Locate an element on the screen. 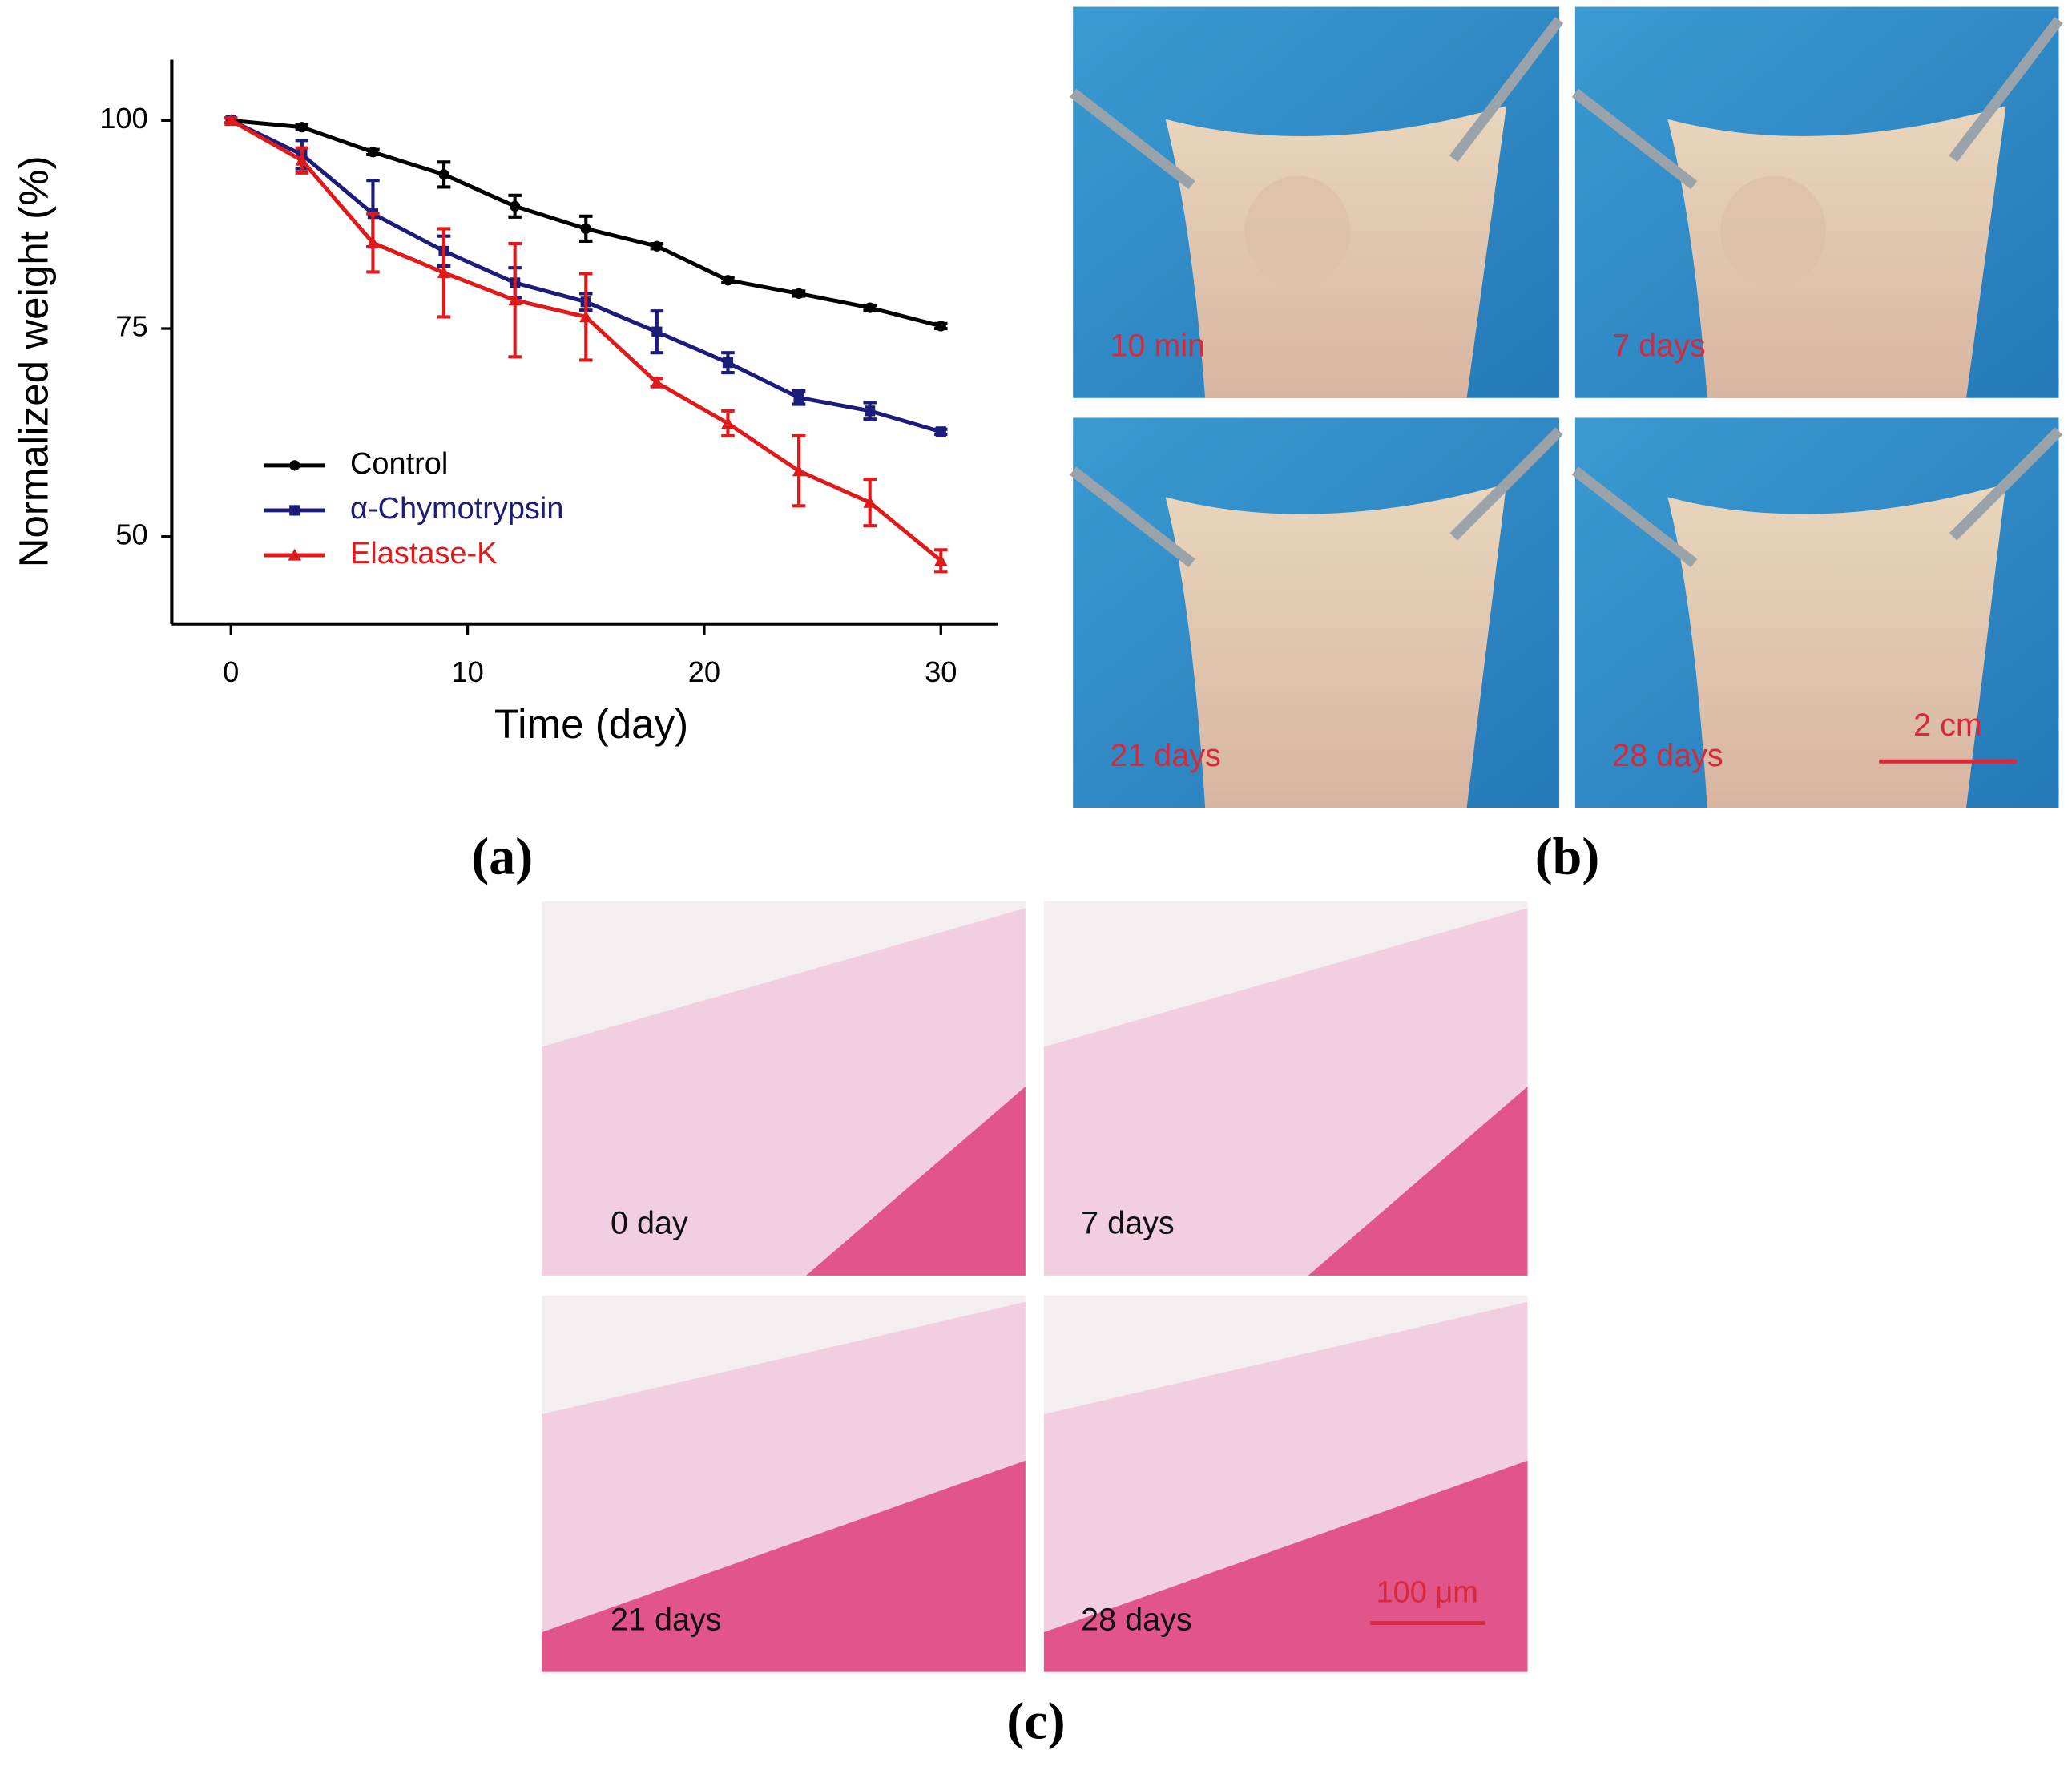 This screenshot has width=2072, height=1766. photo-label: 28 days is located at coordinates (1667, 755).